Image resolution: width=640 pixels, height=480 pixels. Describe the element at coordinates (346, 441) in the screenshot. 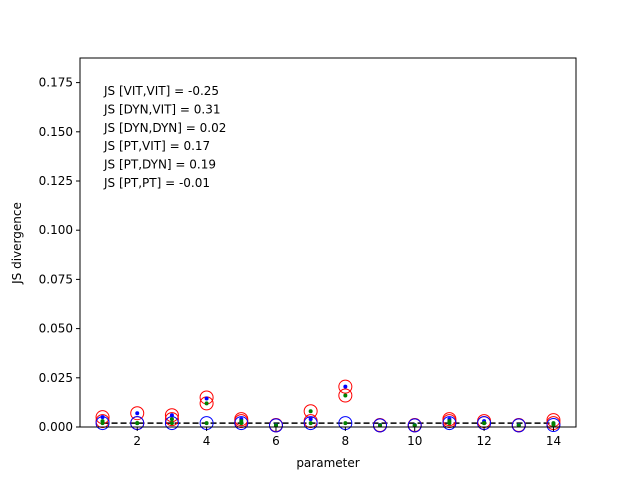

I see `x-tick-label: 8` at that location.